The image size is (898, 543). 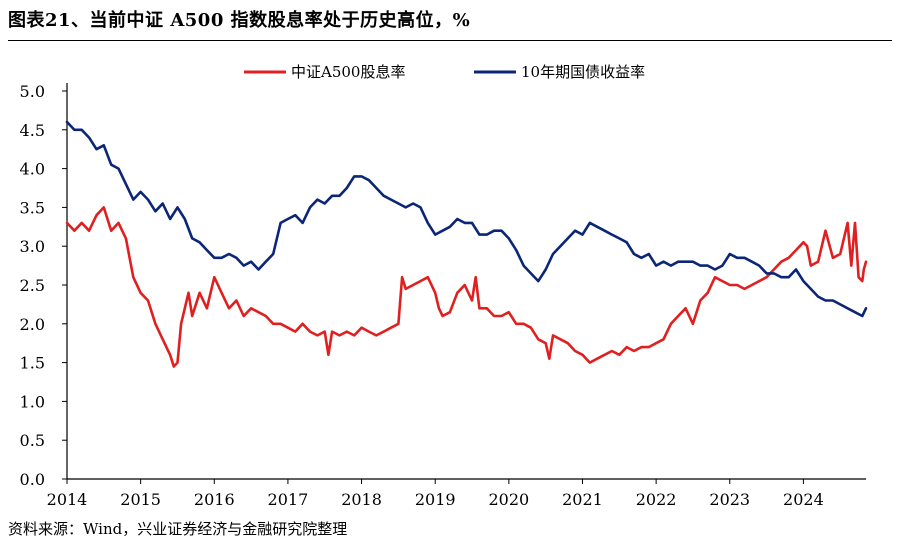 What do you see at coordinates (32, 479) in the screenshot?
I see `y-tick-label: 0.0` at bounding box center [32, 479].